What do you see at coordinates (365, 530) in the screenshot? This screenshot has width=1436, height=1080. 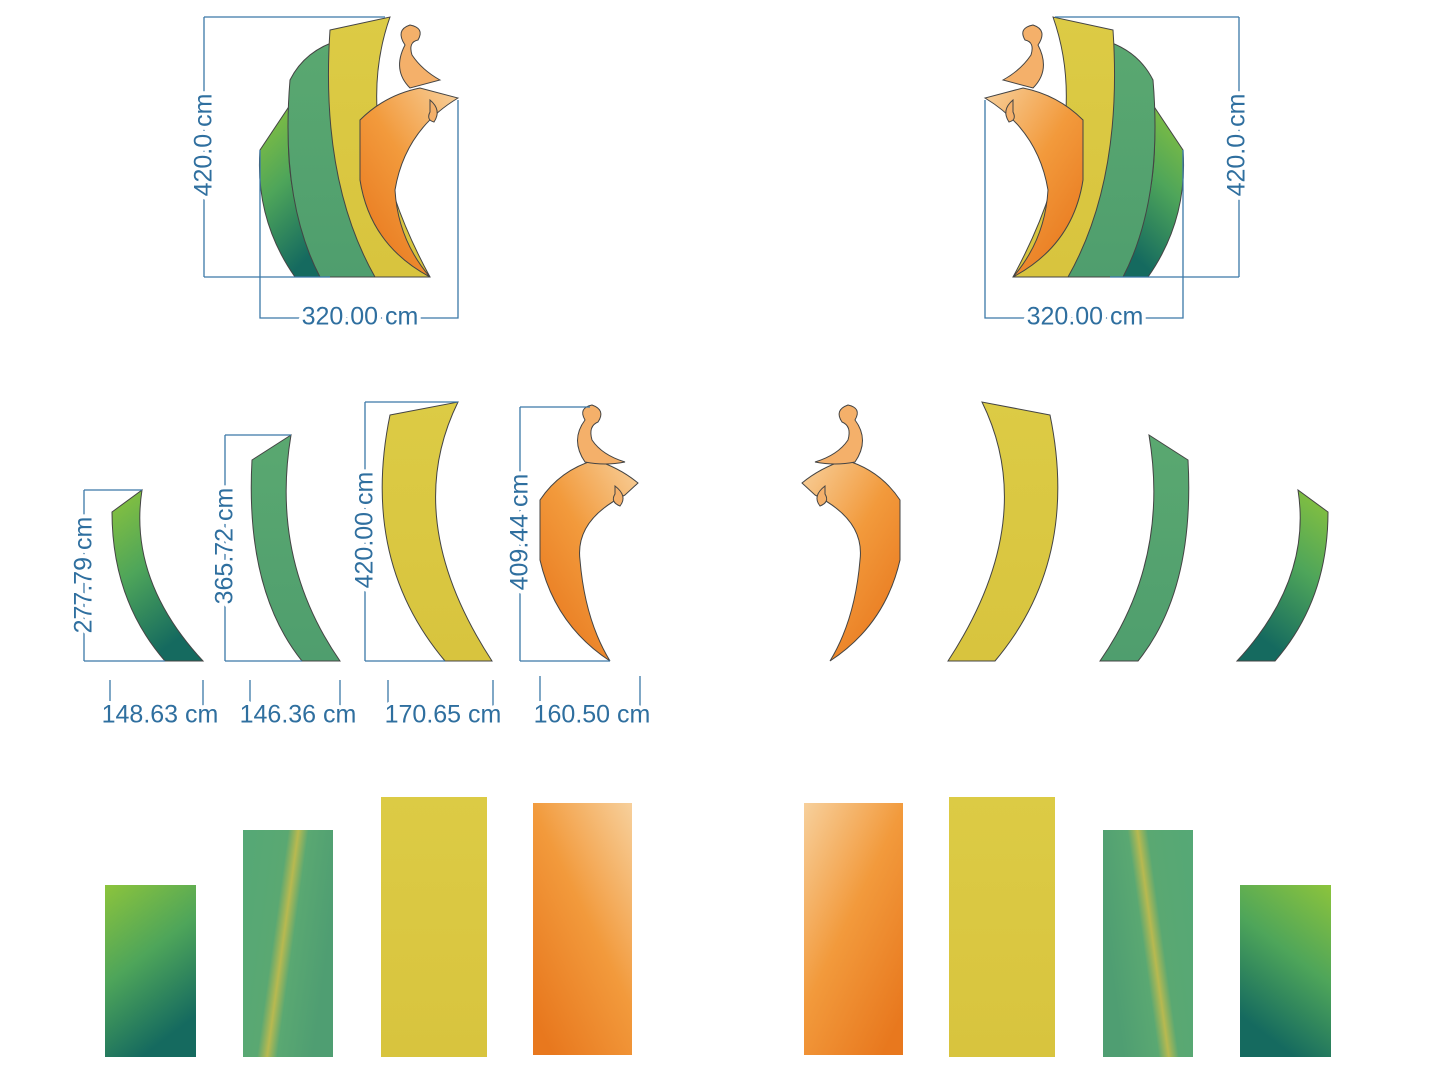 I see `piece-height: 420.00 cm` at bounding box center [365, 530].